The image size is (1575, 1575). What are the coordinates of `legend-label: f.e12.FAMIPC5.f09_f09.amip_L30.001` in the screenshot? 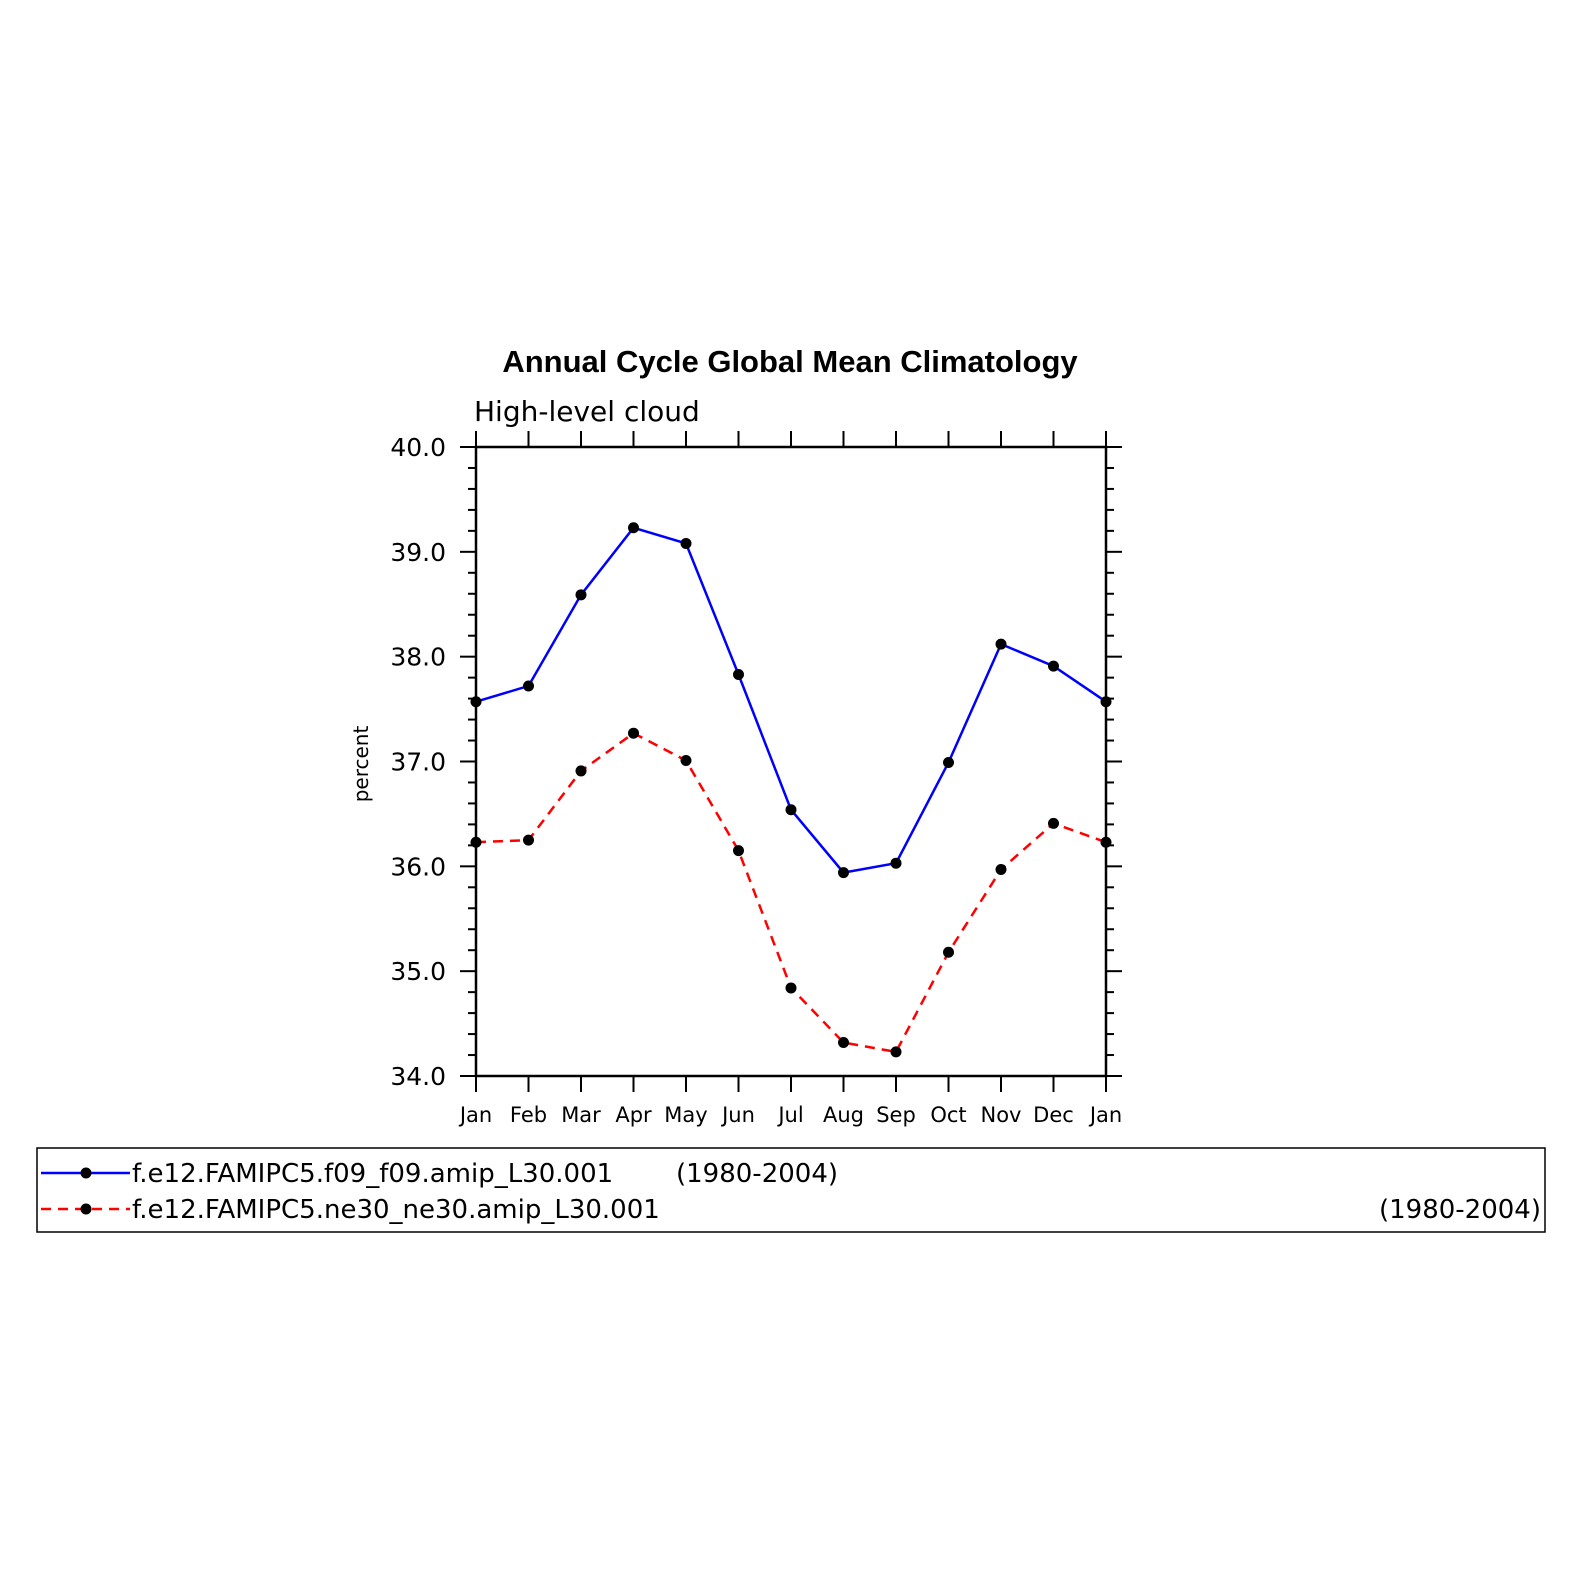 It's located at (372, 1174).